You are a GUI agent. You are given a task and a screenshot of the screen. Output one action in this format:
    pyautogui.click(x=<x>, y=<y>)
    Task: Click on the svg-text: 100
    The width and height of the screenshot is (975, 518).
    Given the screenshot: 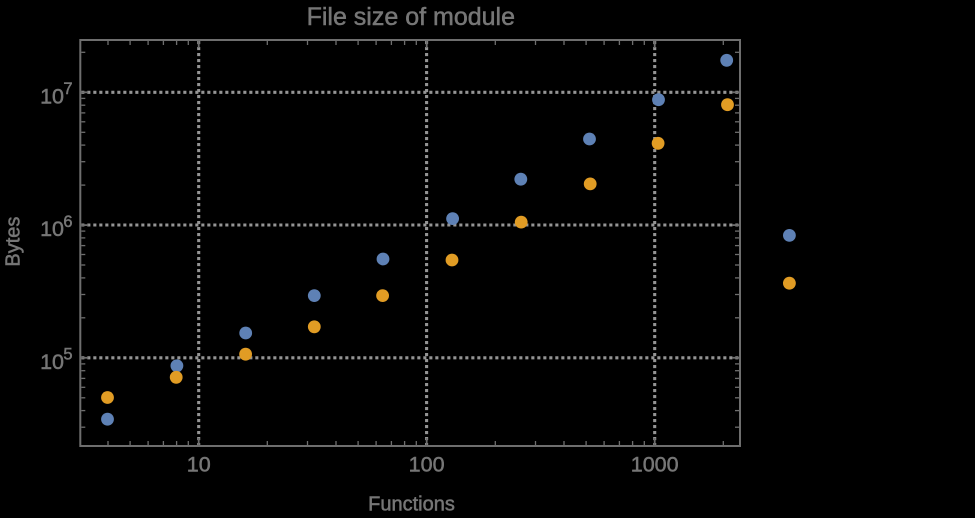 What is the action you would take?
    pyautogui.click(x=427, y=465)
    